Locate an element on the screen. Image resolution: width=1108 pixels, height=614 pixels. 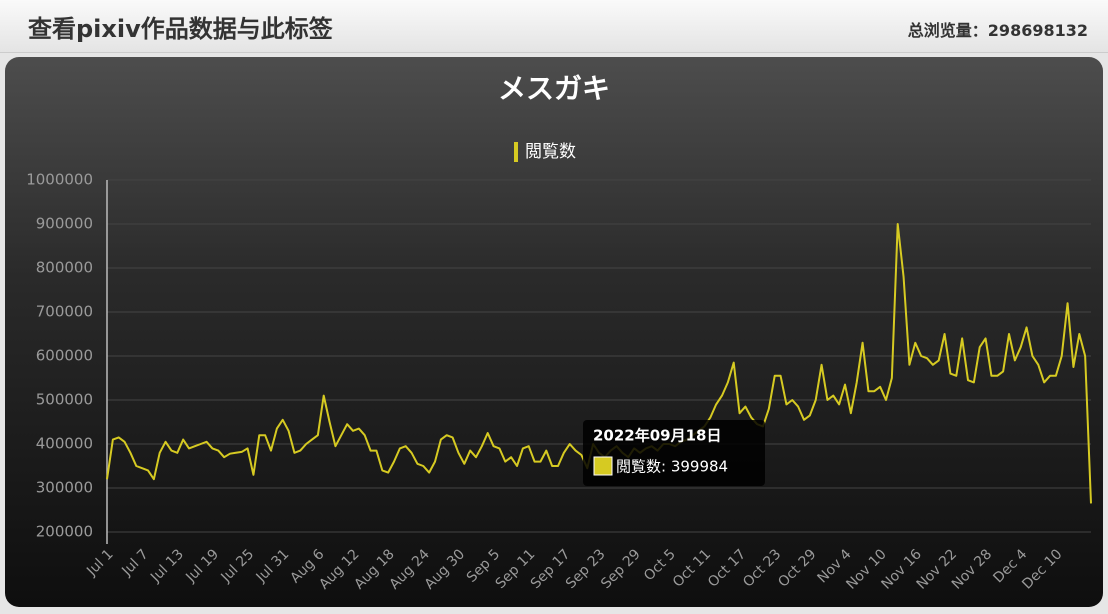
total-views: 总浏览量：298698132 is located at coordinates (998, 29).